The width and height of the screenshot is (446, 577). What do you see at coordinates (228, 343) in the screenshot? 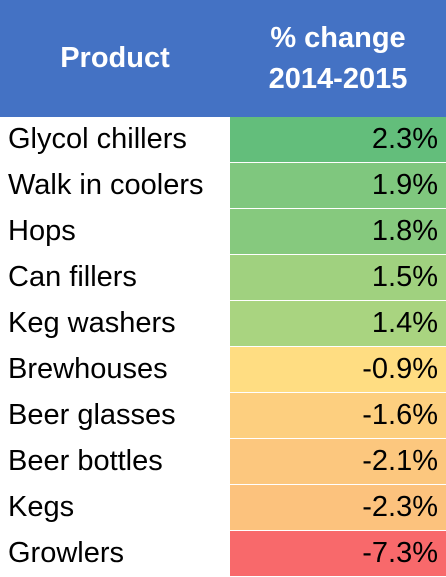
I see `column-divider` at bounding box center [228, 343].